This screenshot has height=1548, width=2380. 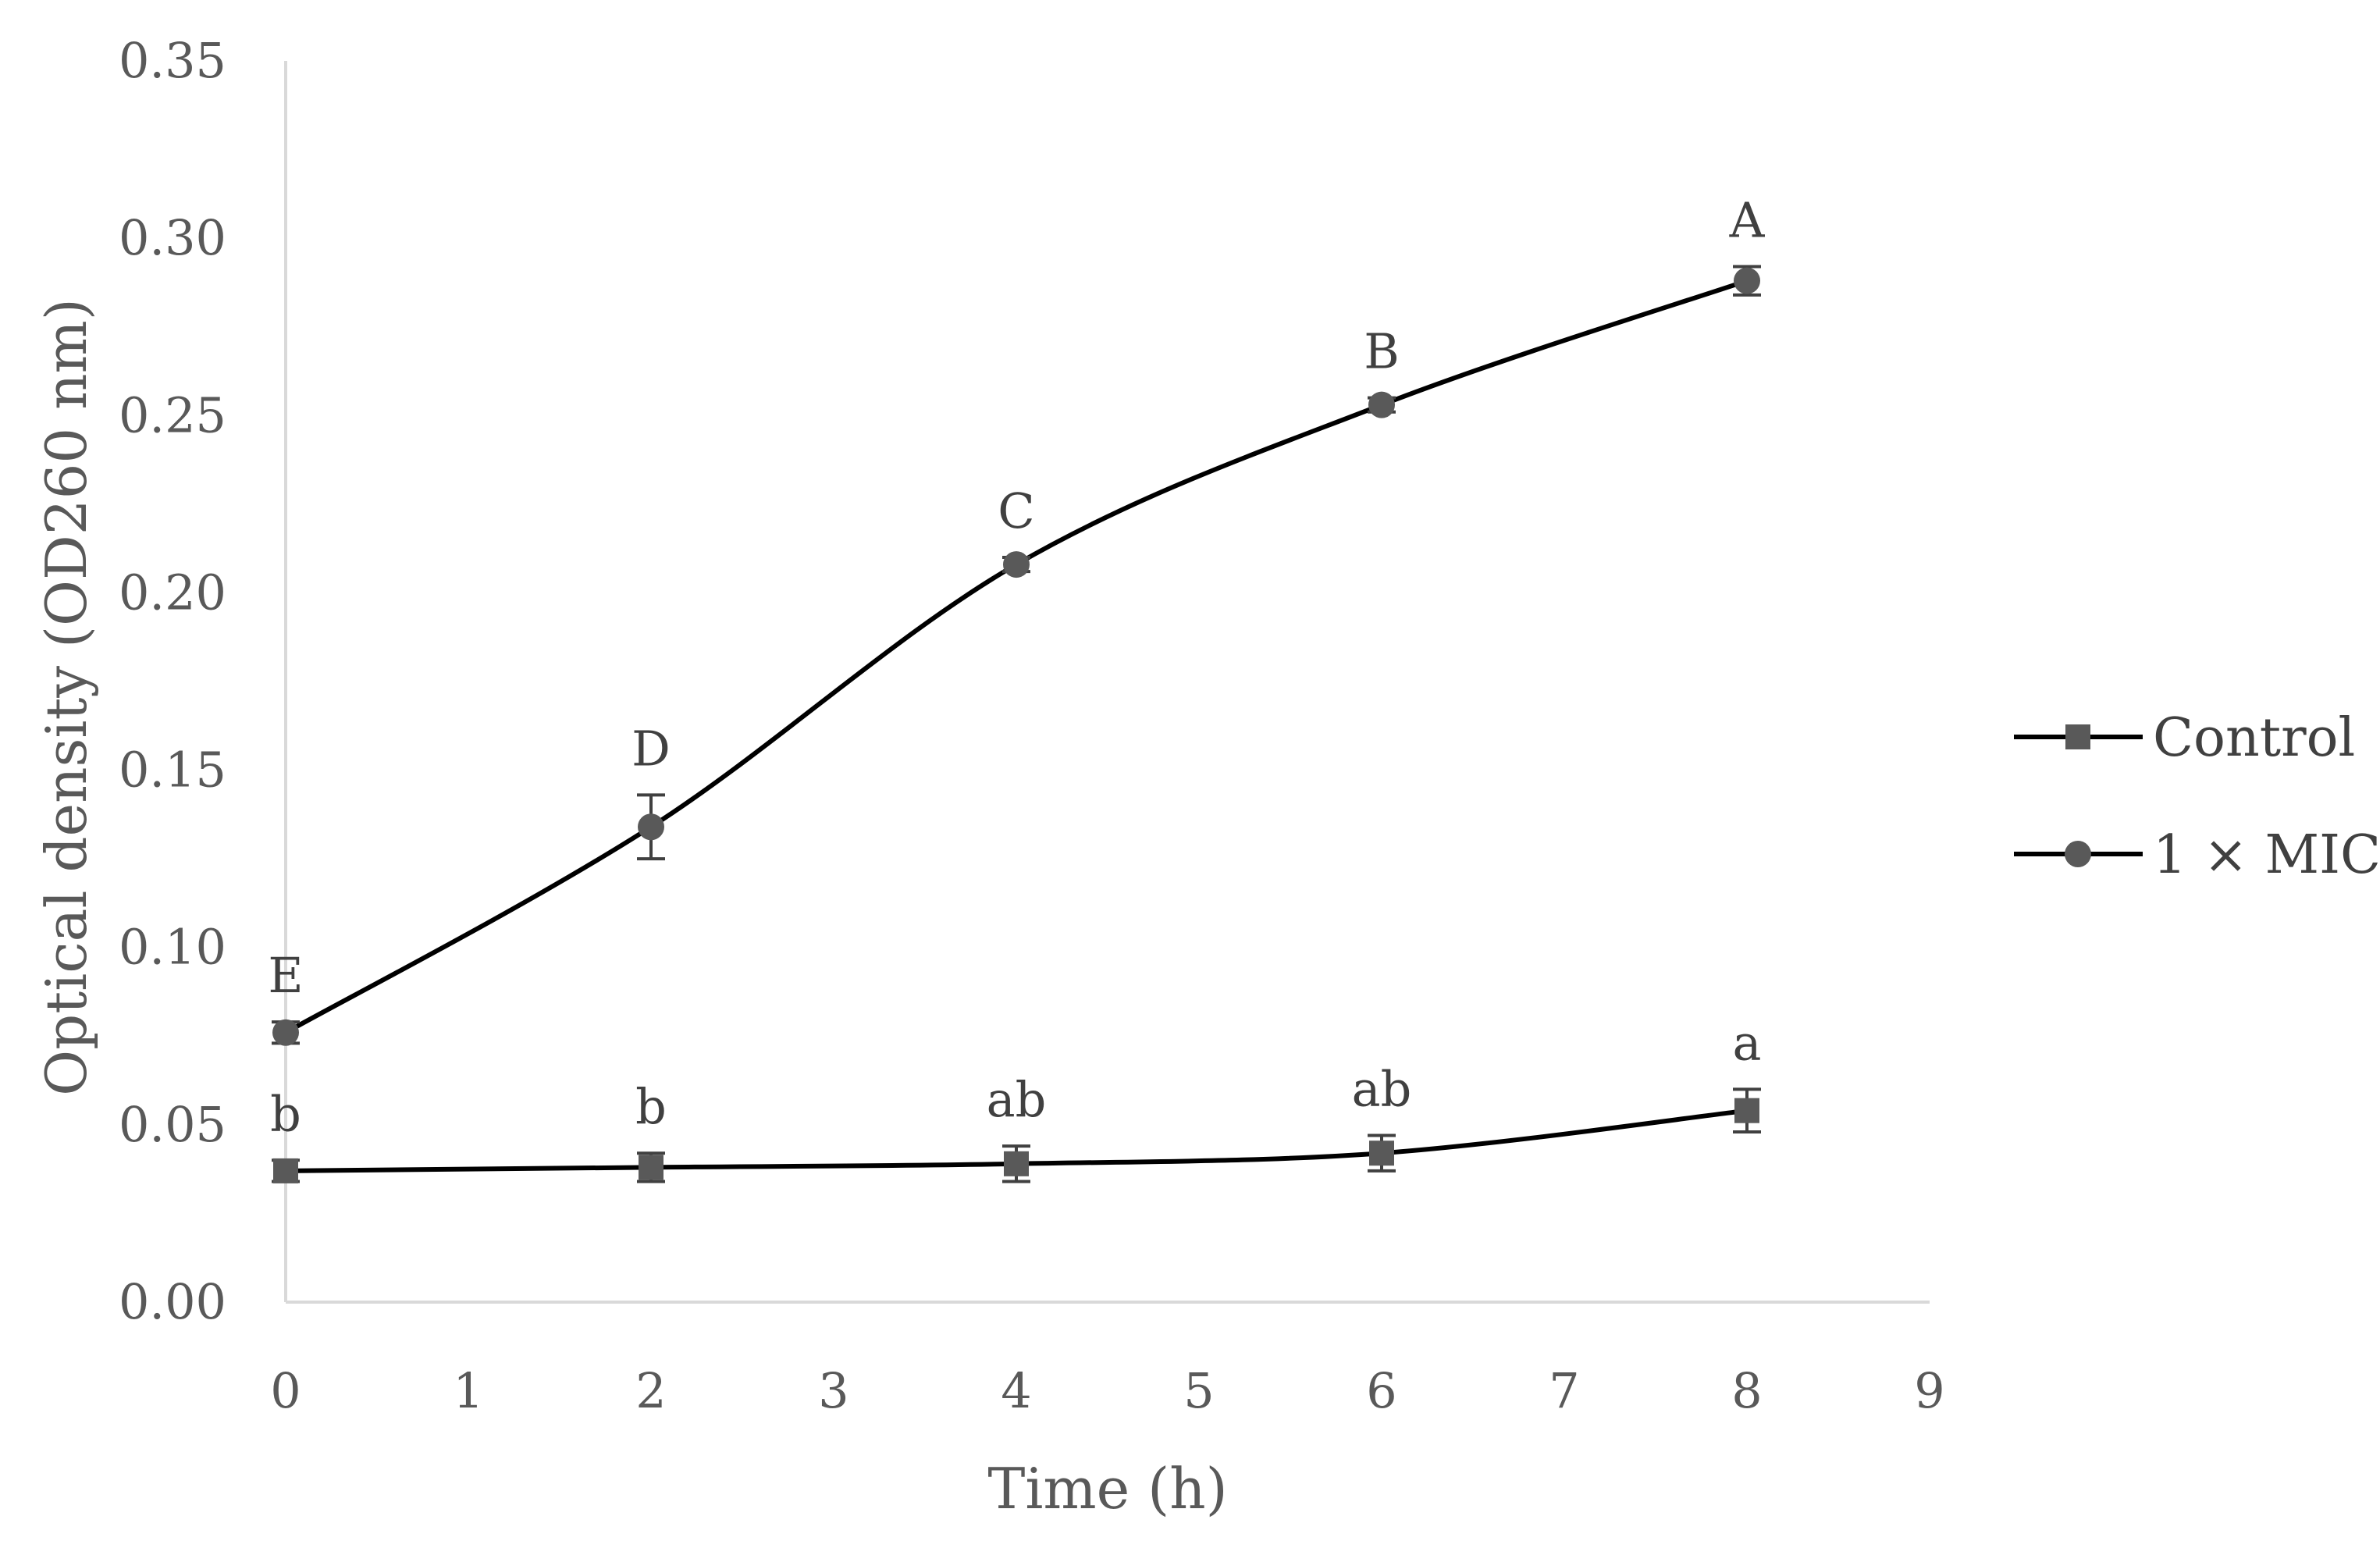 I want to click on x-tick-label: 7, so click(x=1564, y=1390).